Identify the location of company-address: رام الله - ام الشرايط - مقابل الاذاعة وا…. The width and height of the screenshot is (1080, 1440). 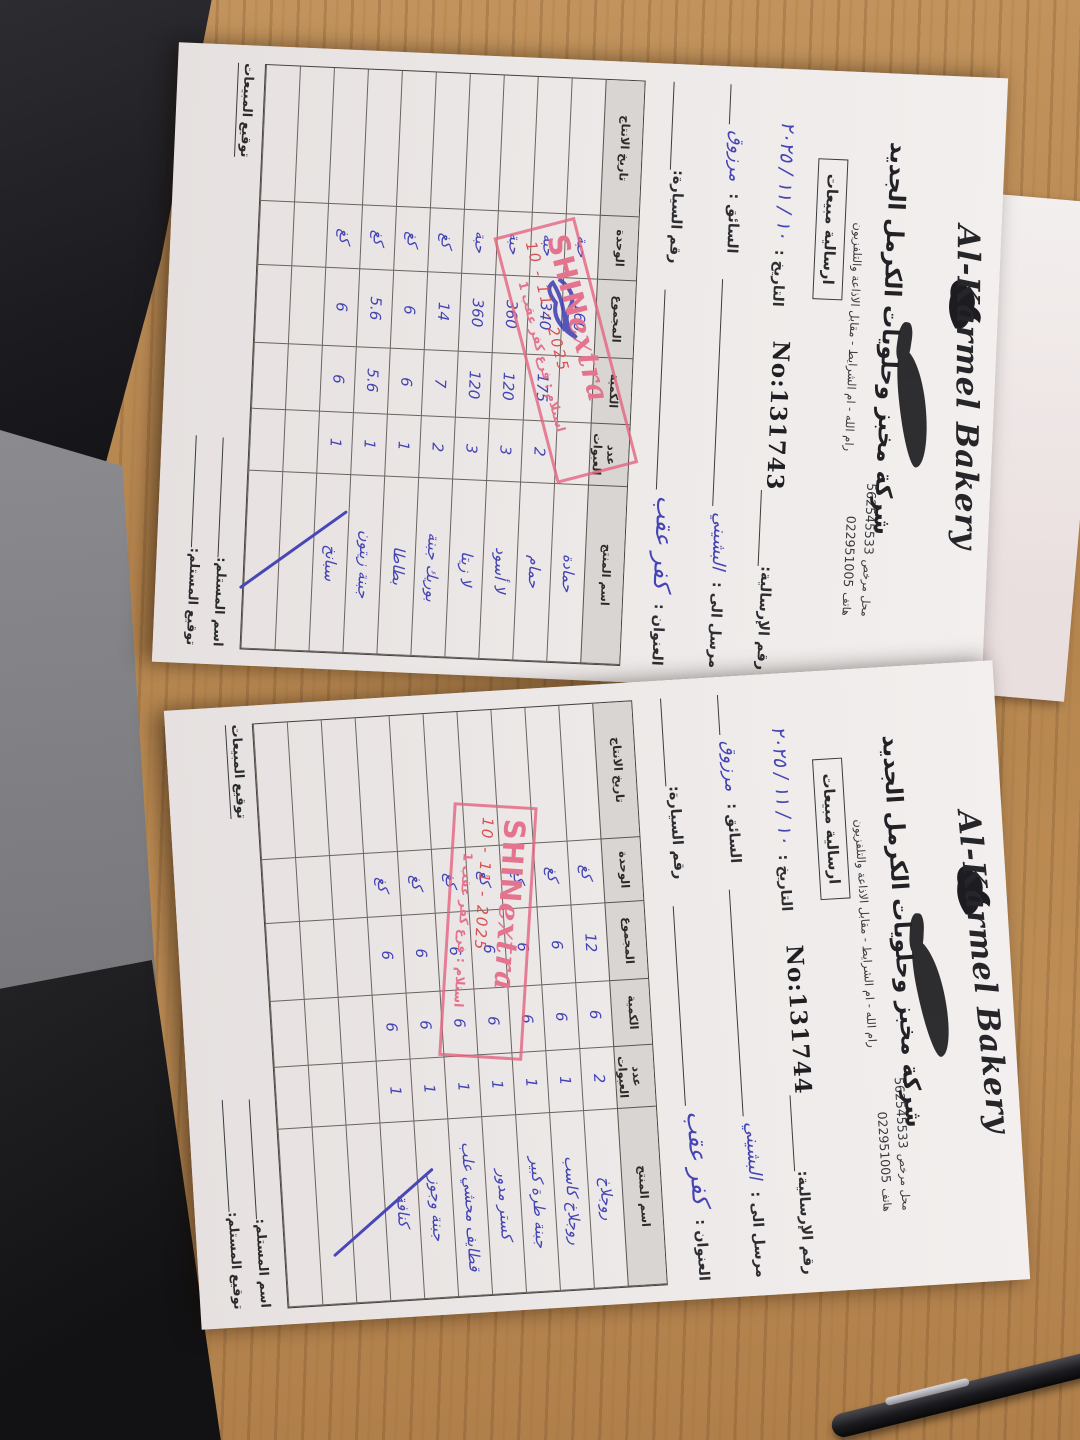
(865, 933).